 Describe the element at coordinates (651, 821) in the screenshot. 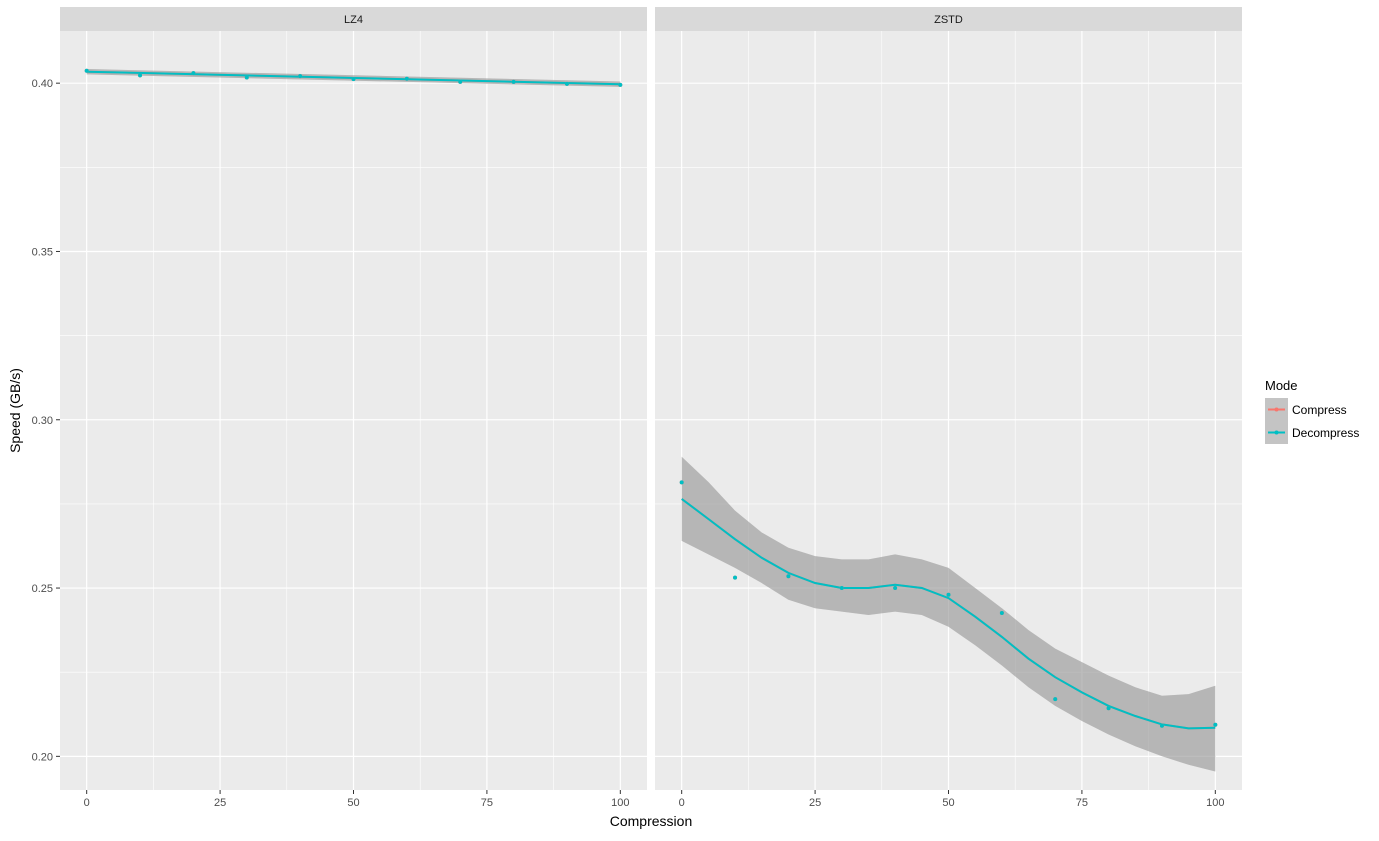

I see `x-axis-title: Compression` at that location.